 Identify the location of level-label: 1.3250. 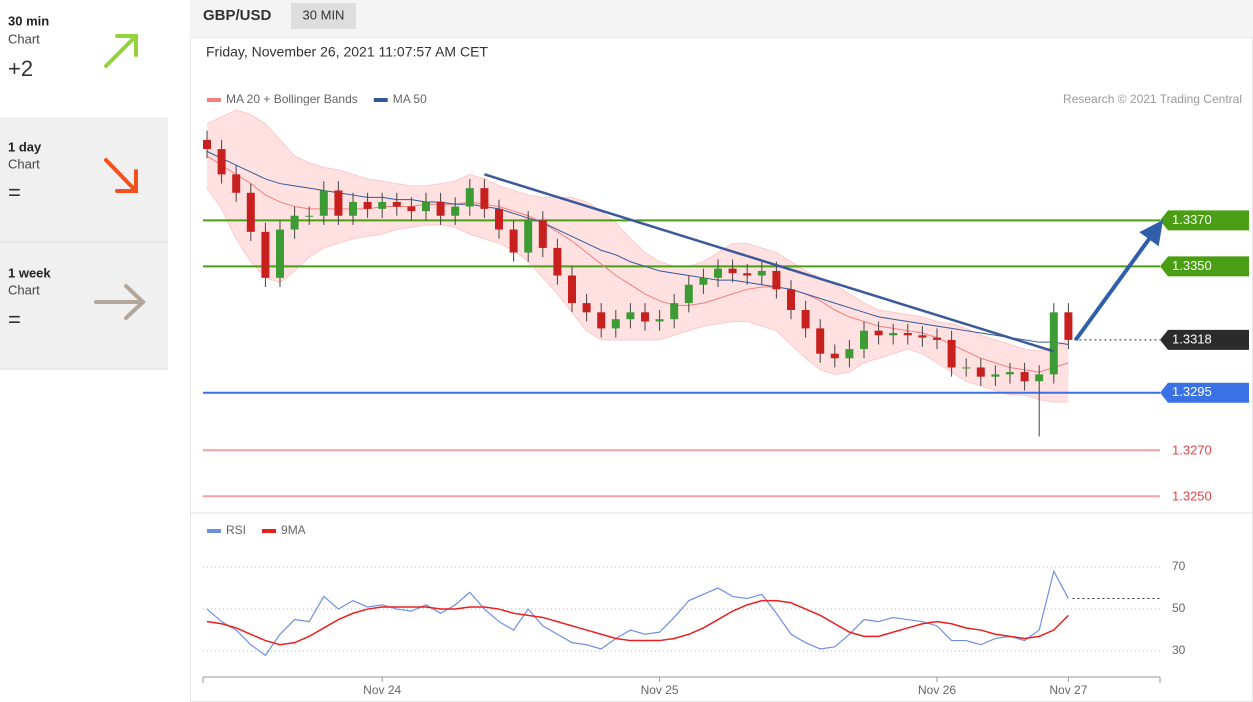
(1192, 496).